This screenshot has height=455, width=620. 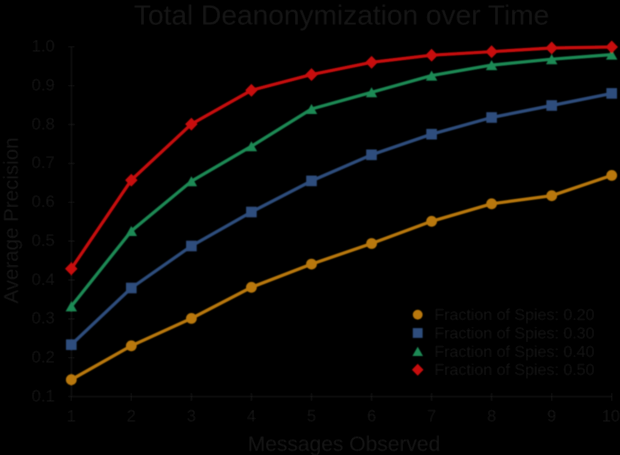 I want to click on svg-text: 0.9, so click(x=43, y=85).